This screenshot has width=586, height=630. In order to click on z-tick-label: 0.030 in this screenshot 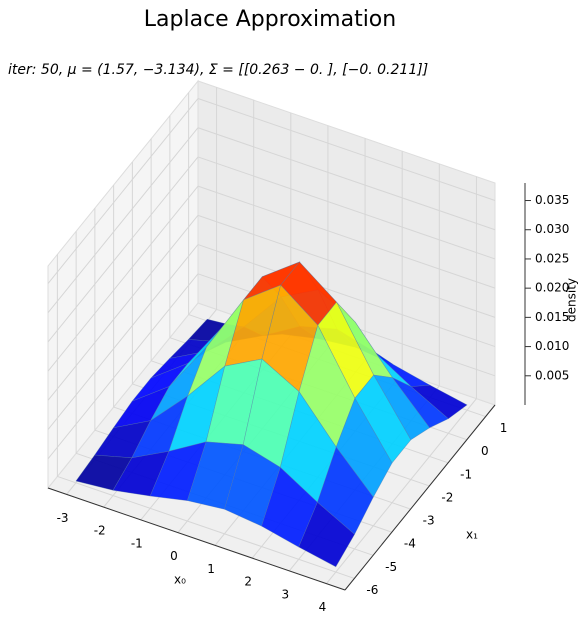, I will do `click(552, 229)`.